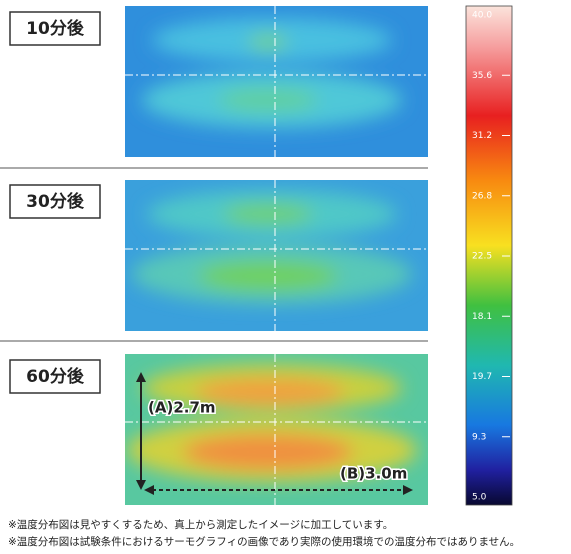 This screenshot has height=554, width=571. Describe the element at coordinates (482, 377) in the screenshot. I see `color-bar-label: 19.7` at that location.